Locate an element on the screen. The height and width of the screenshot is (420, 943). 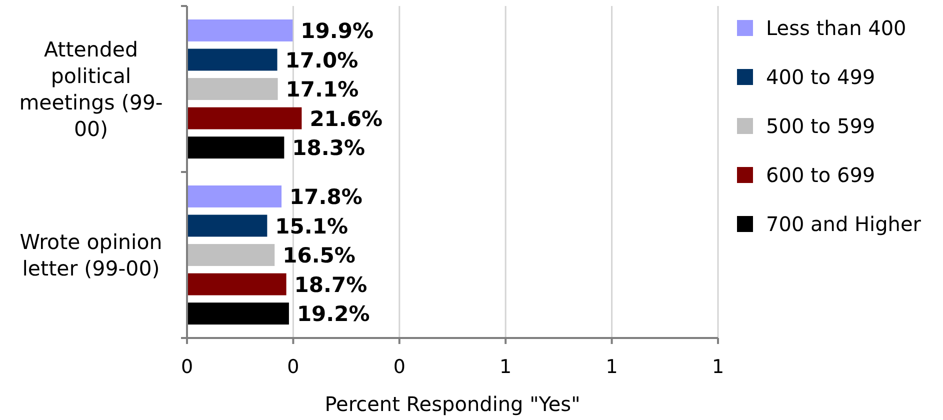
legend-label: Less than 400 is located at coordinates (836, 28).